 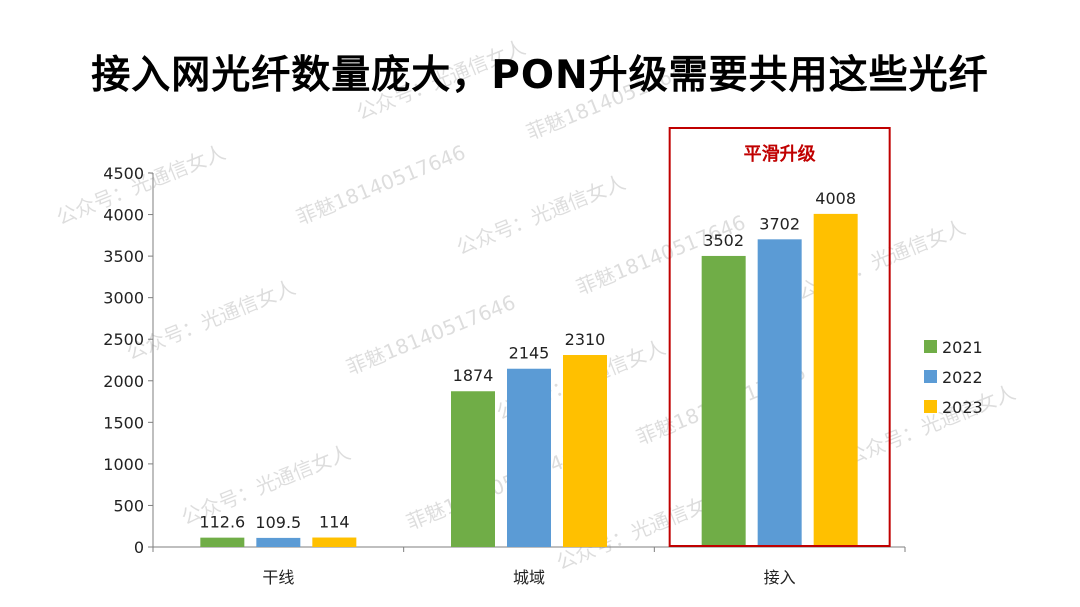 What do you see at coordinates (123, 215) in the screenshot?
I see `y-tick-label: 4000` at bounding box center [123, 215].